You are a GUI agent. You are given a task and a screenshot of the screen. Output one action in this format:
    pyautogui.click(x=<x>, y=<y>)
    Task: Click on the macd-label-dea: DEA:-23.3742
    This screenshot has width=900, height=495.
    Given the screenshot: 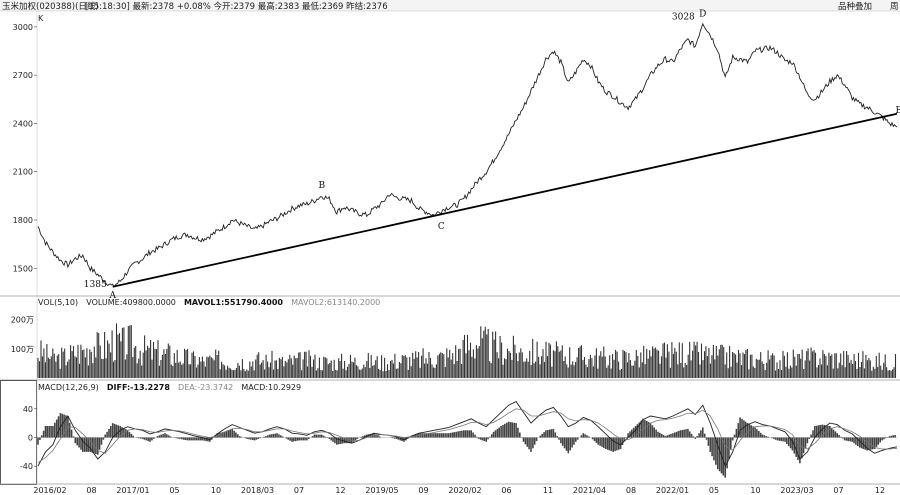 What is the action you would take?
    pyautogui.click(x=205, y=387)
    